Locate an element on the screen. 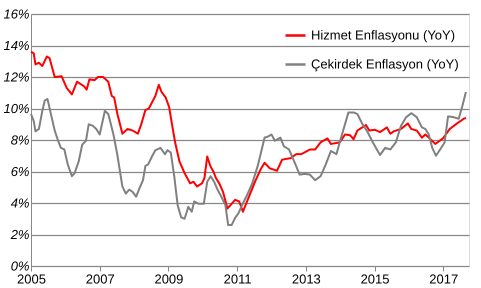 This screenshot has height=288, width=481. y-tick-label: 16% is located at coordinates (16, 14).